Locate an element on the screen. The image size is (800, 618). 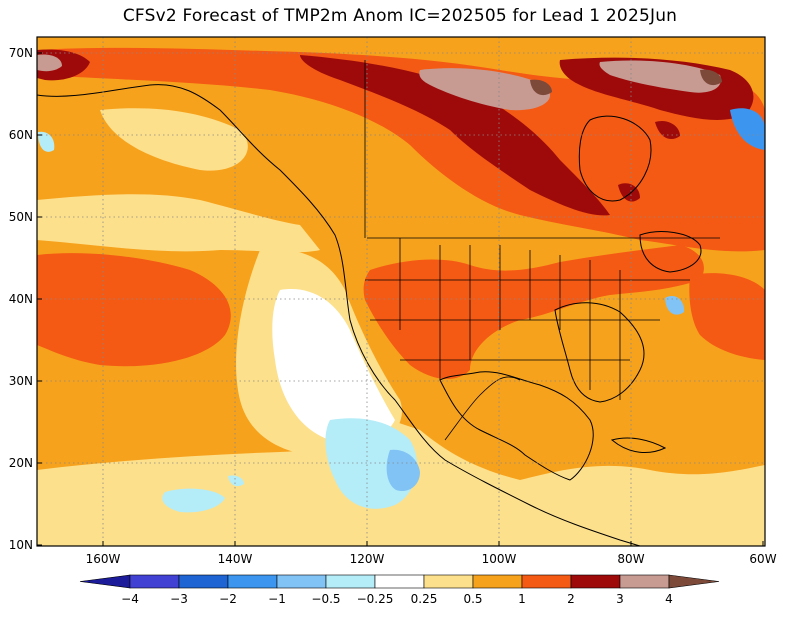
colorbar-label: 2 is located at coordinates (571, 599).